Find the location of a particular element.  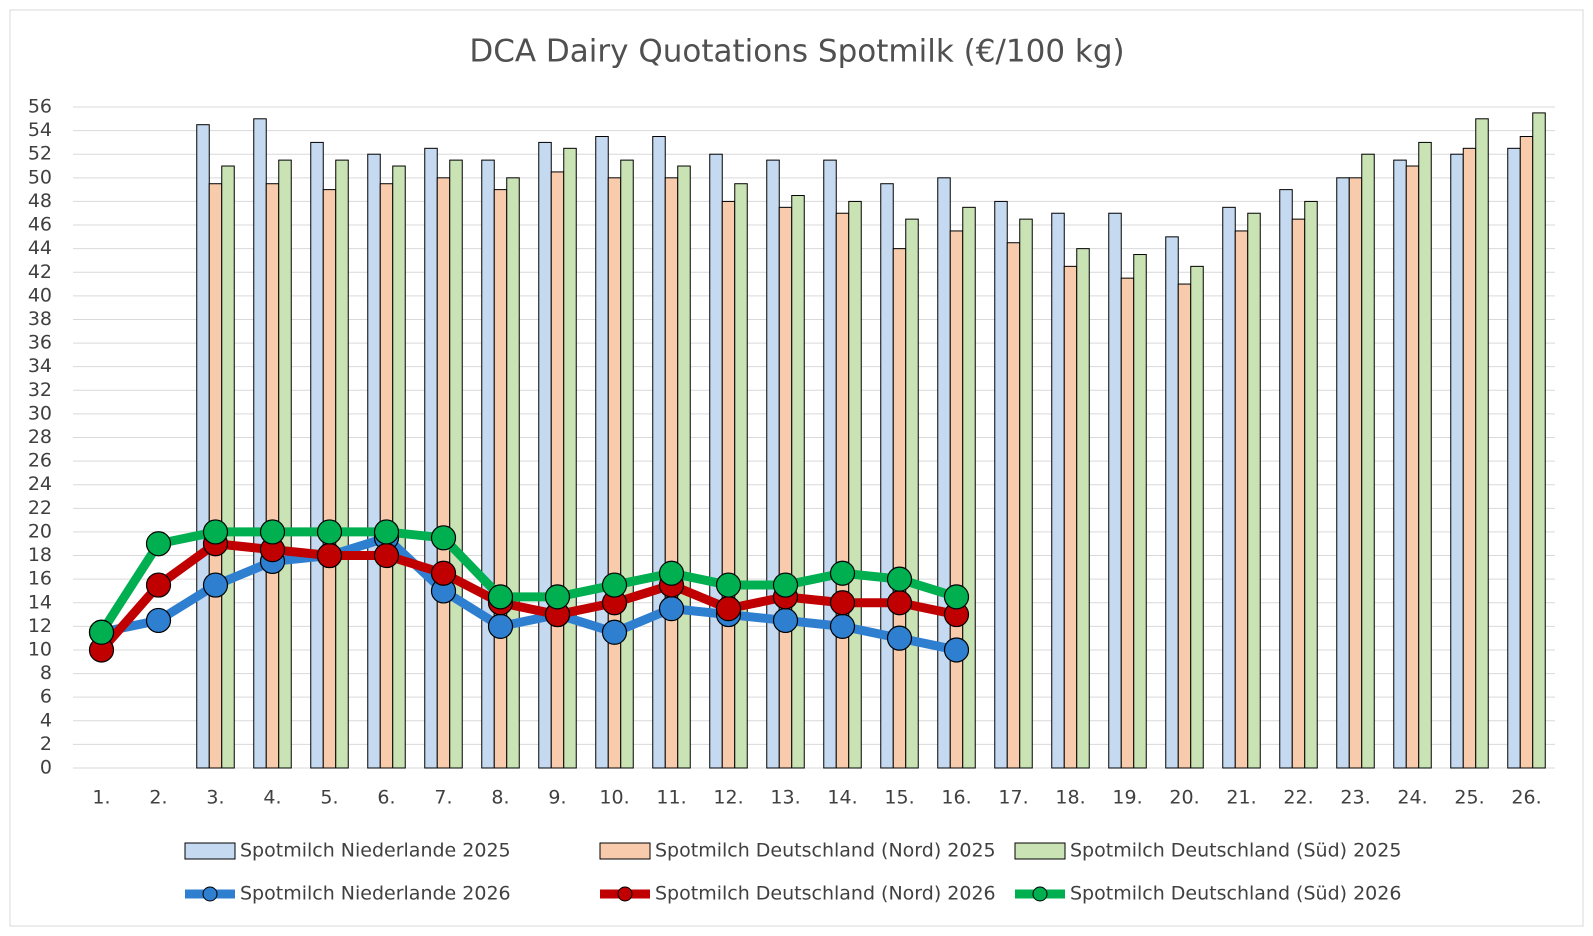

legend-label: Spotmilch Deutschland (Nord) 2025 is located at coordinates (825, 851).